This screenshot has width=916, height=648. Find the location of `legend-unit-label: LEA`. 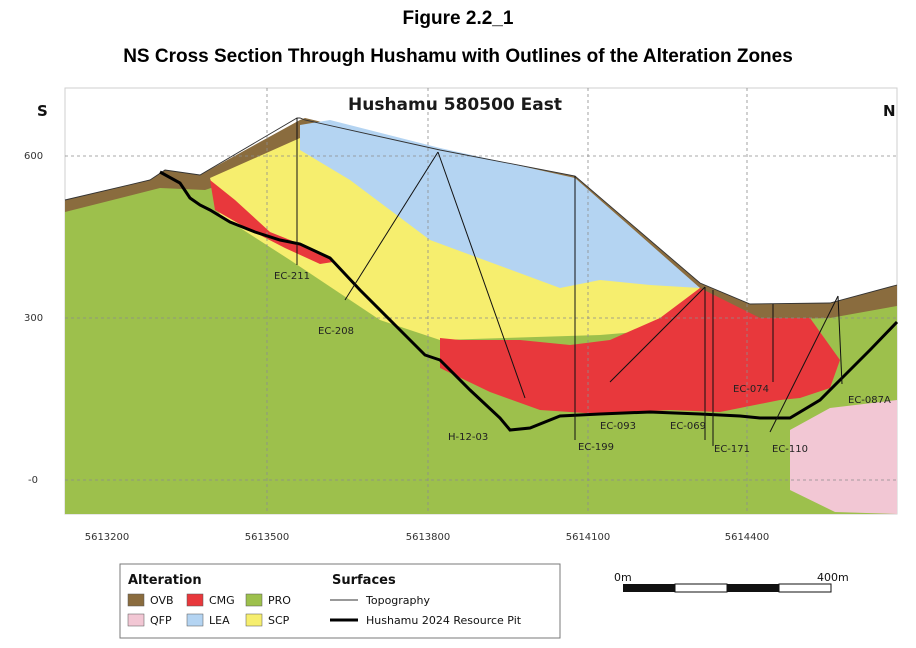

legend-unit-label: LEA is located at coordinates (219, 620).